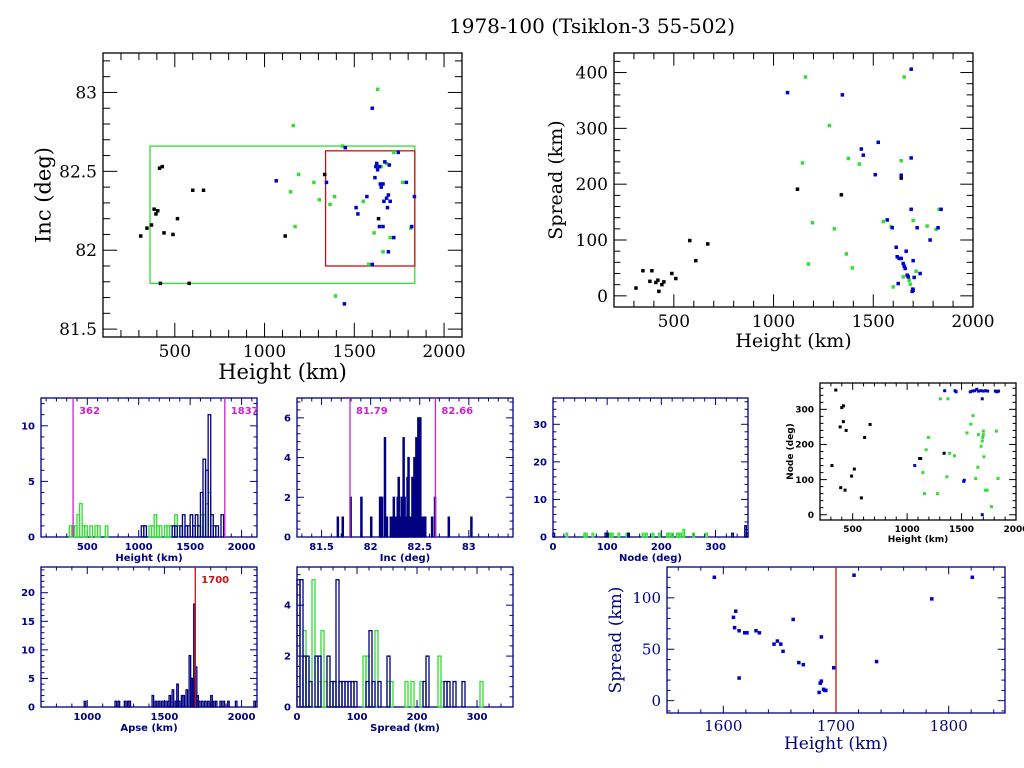  I want to click on y-axis-label: Node (deg), so click(791, 451).